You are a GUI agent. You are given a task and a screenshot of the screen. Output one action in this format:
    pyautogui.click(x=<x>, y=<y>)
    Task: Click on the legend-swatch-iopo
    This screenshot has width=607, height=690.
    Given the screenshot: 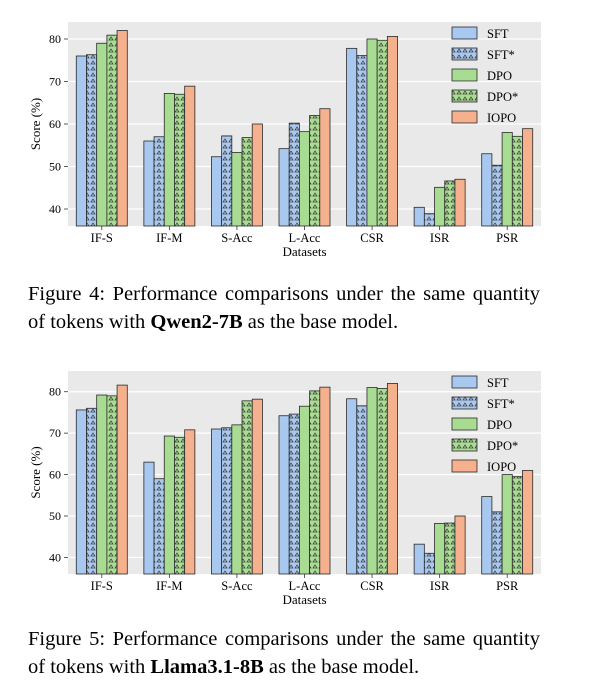 What is the action you would take?
    pyautogui.click(x=464, y=117)
    